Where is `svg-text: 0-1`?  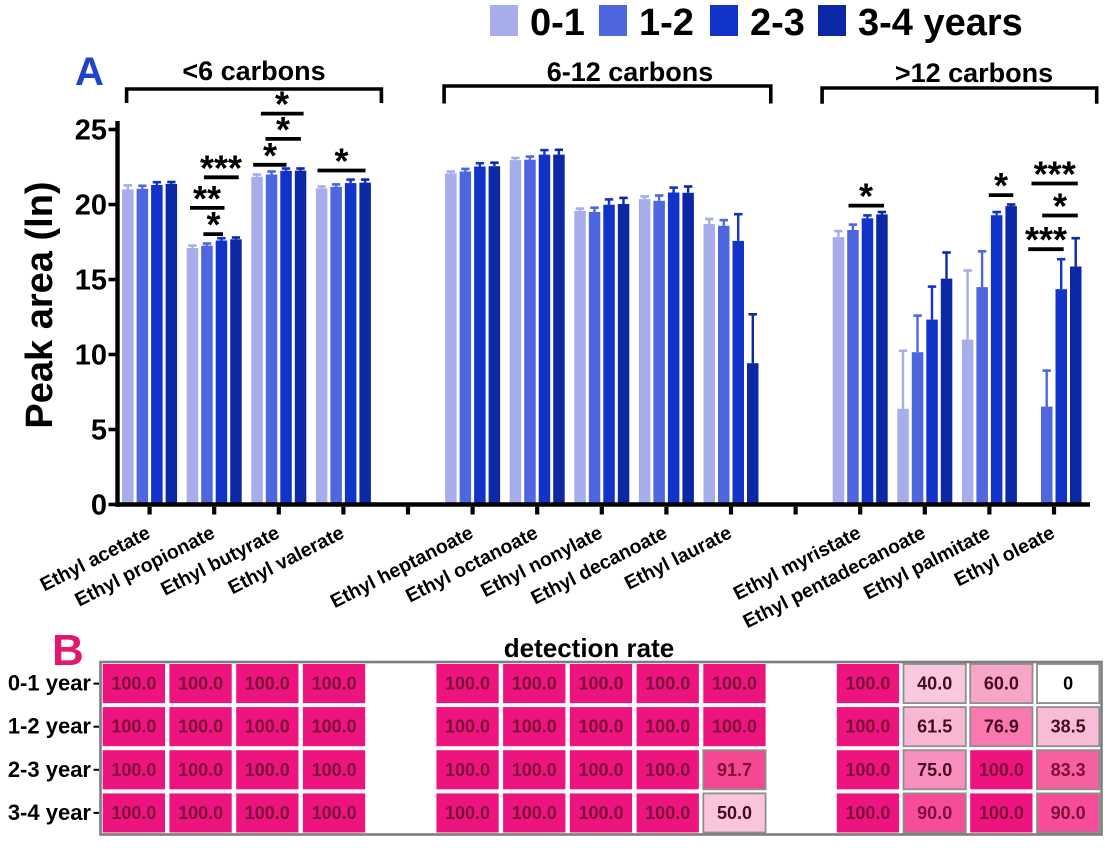 svg-text: 0-1 is located at coordinates (557, 23).